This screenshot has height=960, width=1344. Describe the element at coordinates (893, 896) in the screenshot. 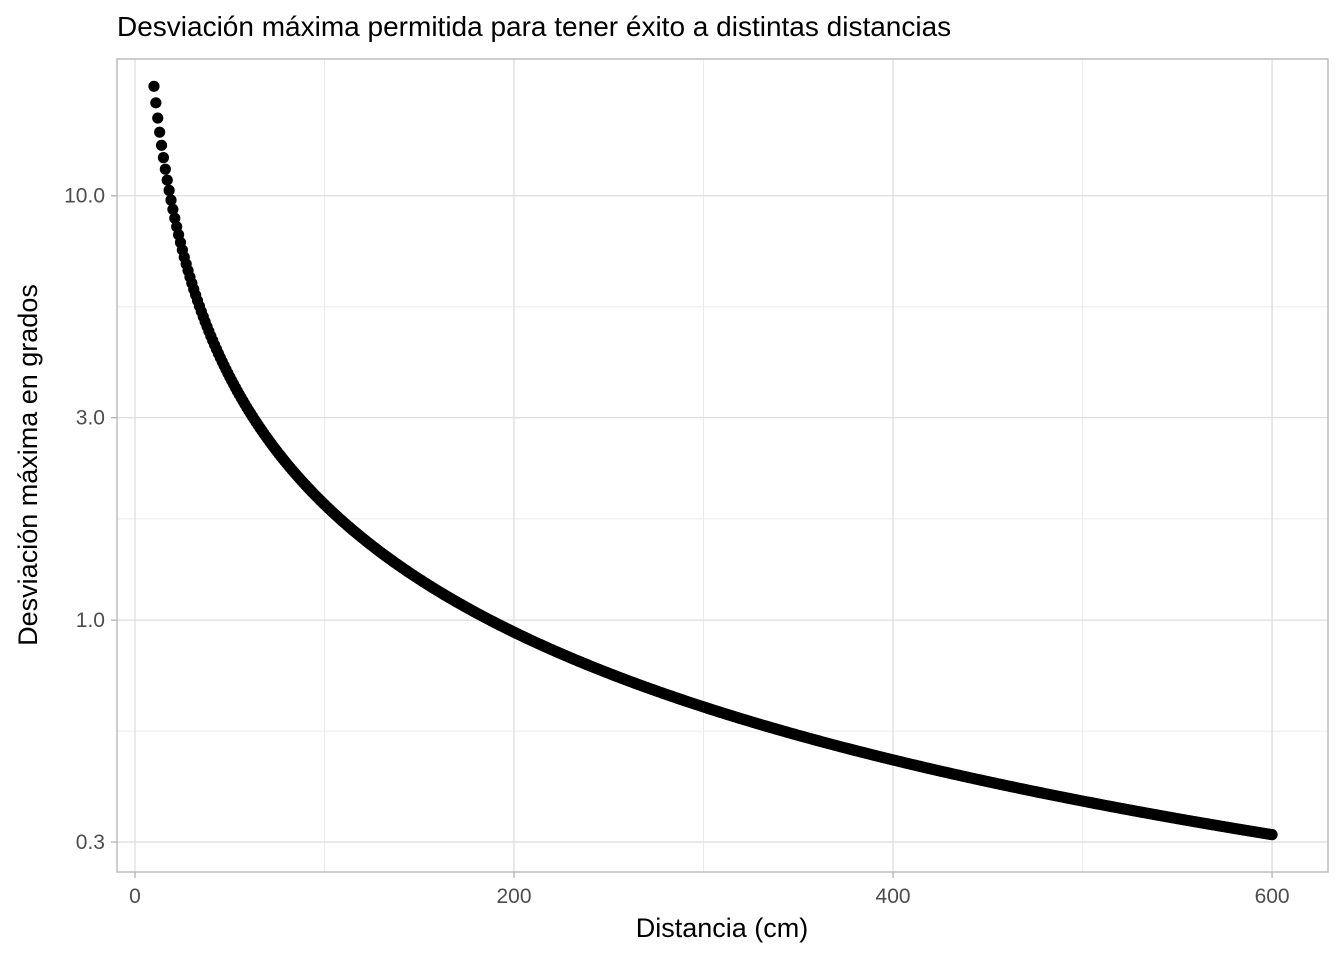

I see `x-tick-label: 400` at that location.